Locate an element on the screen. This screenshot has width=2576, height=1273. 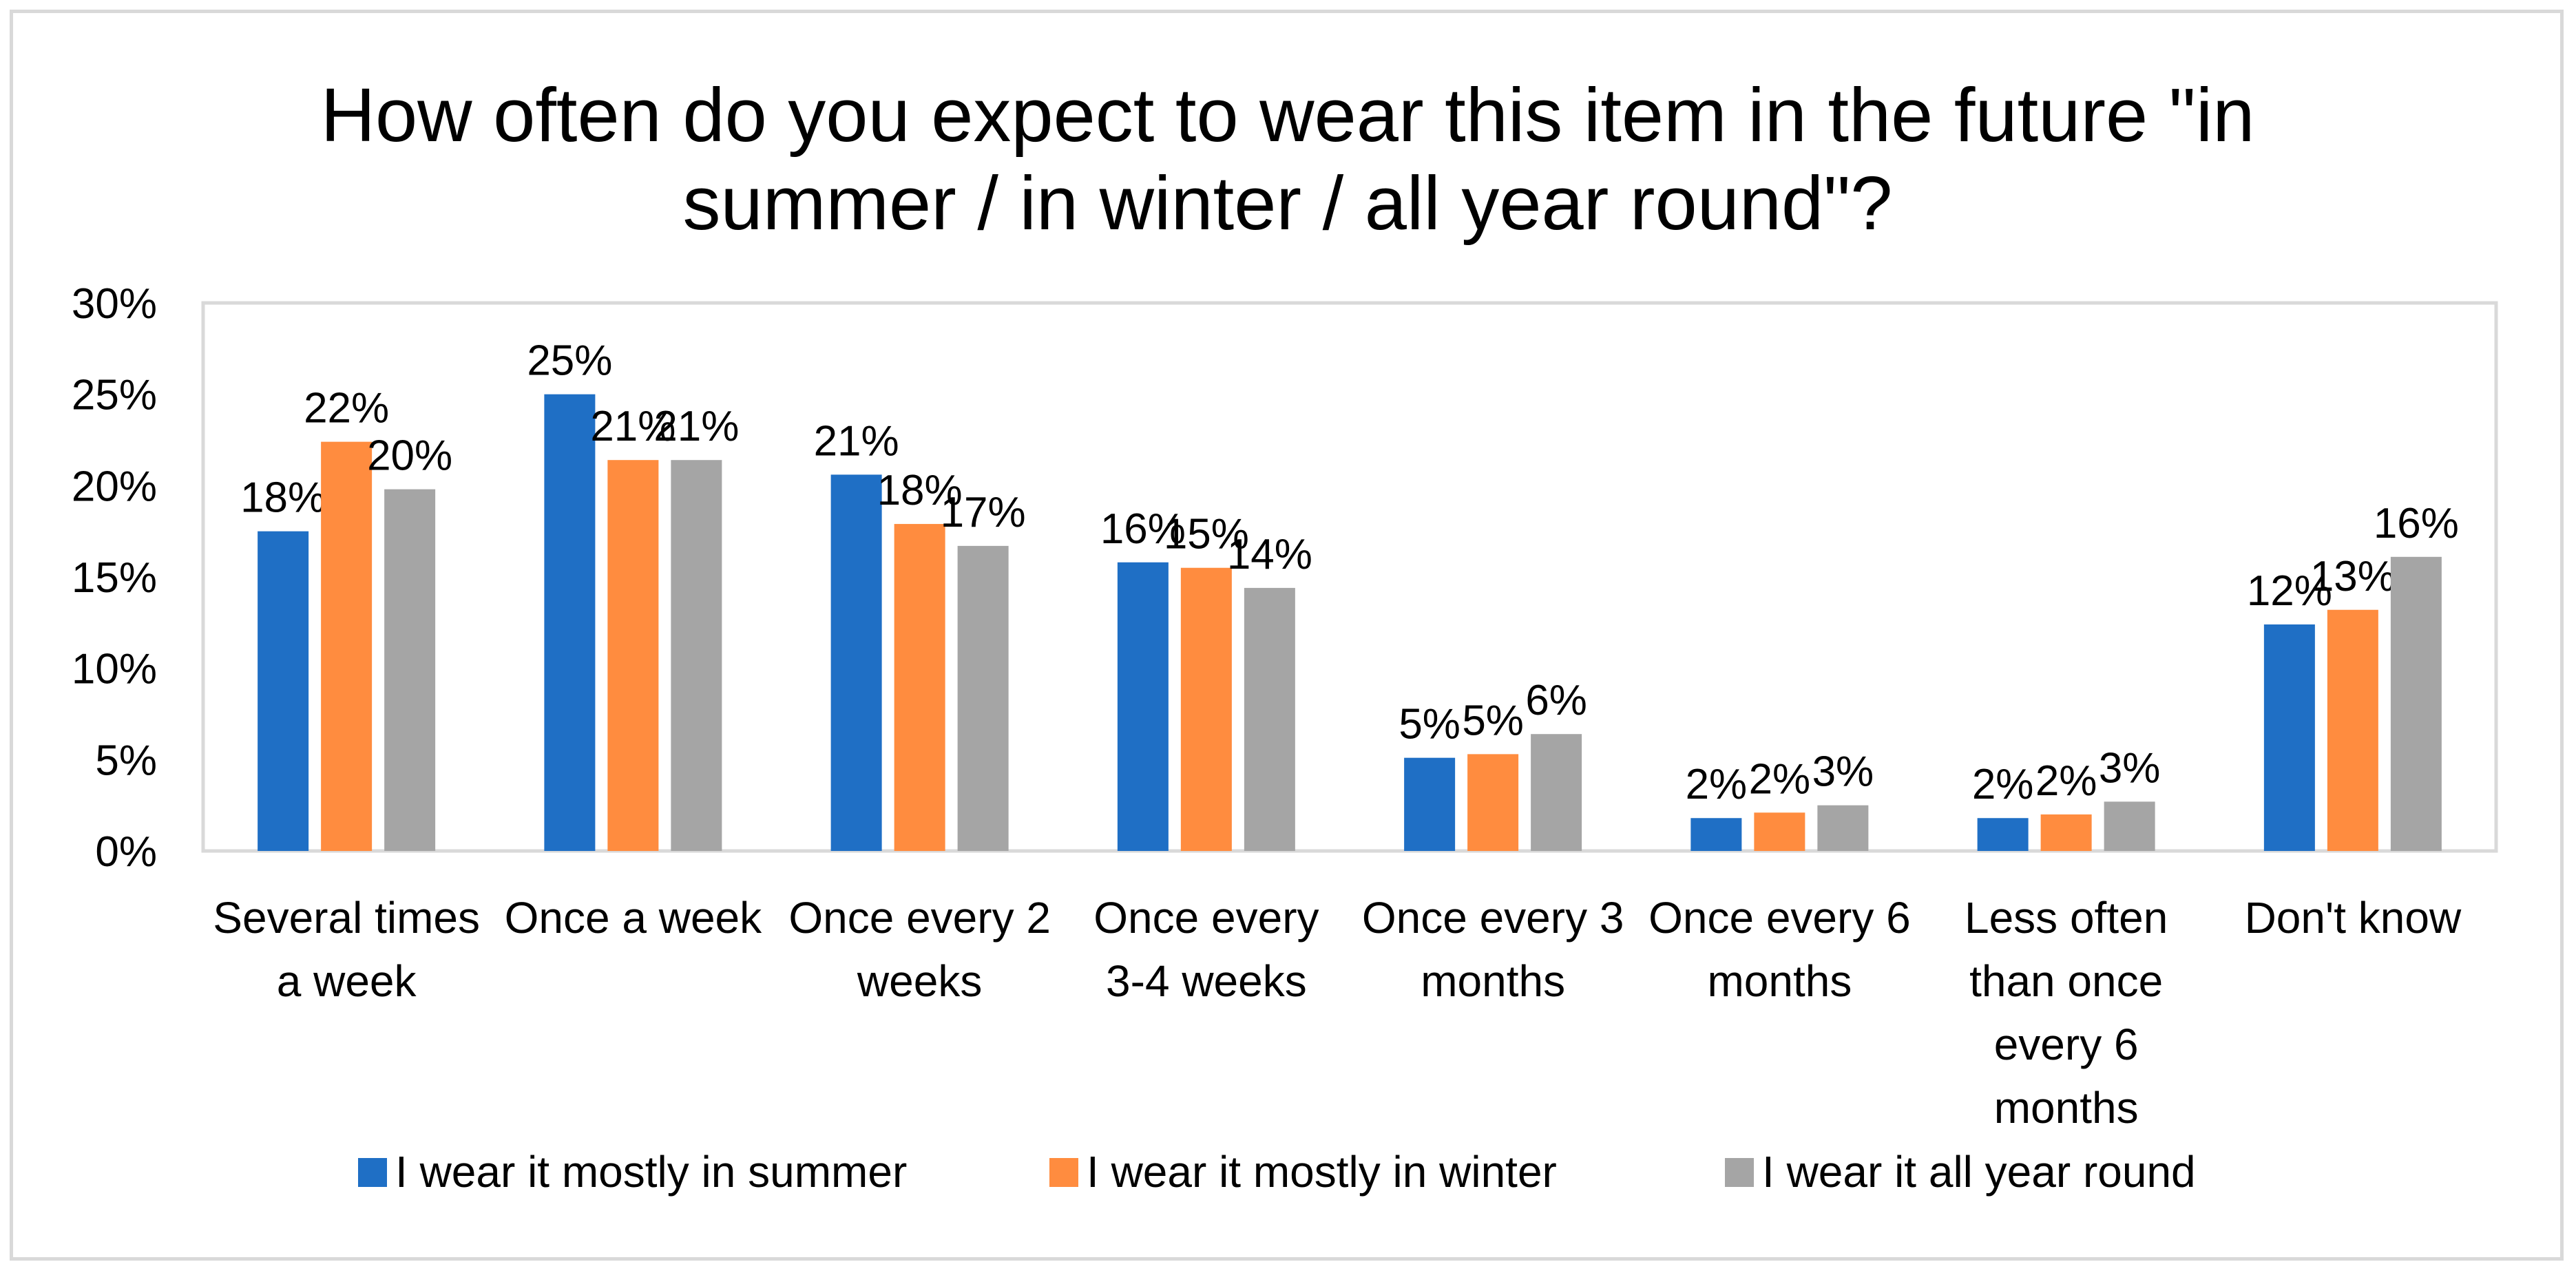
y-tick-label: 30% is located at coordinates (114, 304).